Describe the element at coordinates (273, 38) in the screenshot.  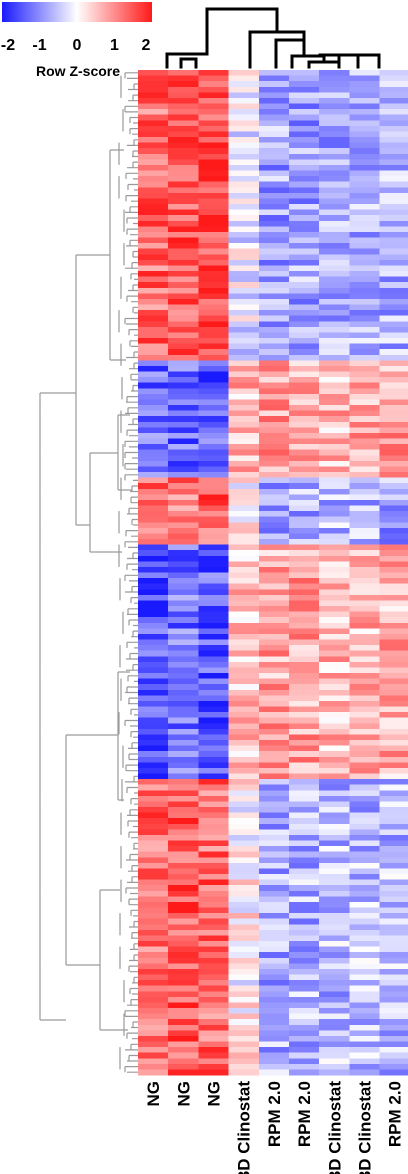
I see `column-dendrogram-branches` at that location.